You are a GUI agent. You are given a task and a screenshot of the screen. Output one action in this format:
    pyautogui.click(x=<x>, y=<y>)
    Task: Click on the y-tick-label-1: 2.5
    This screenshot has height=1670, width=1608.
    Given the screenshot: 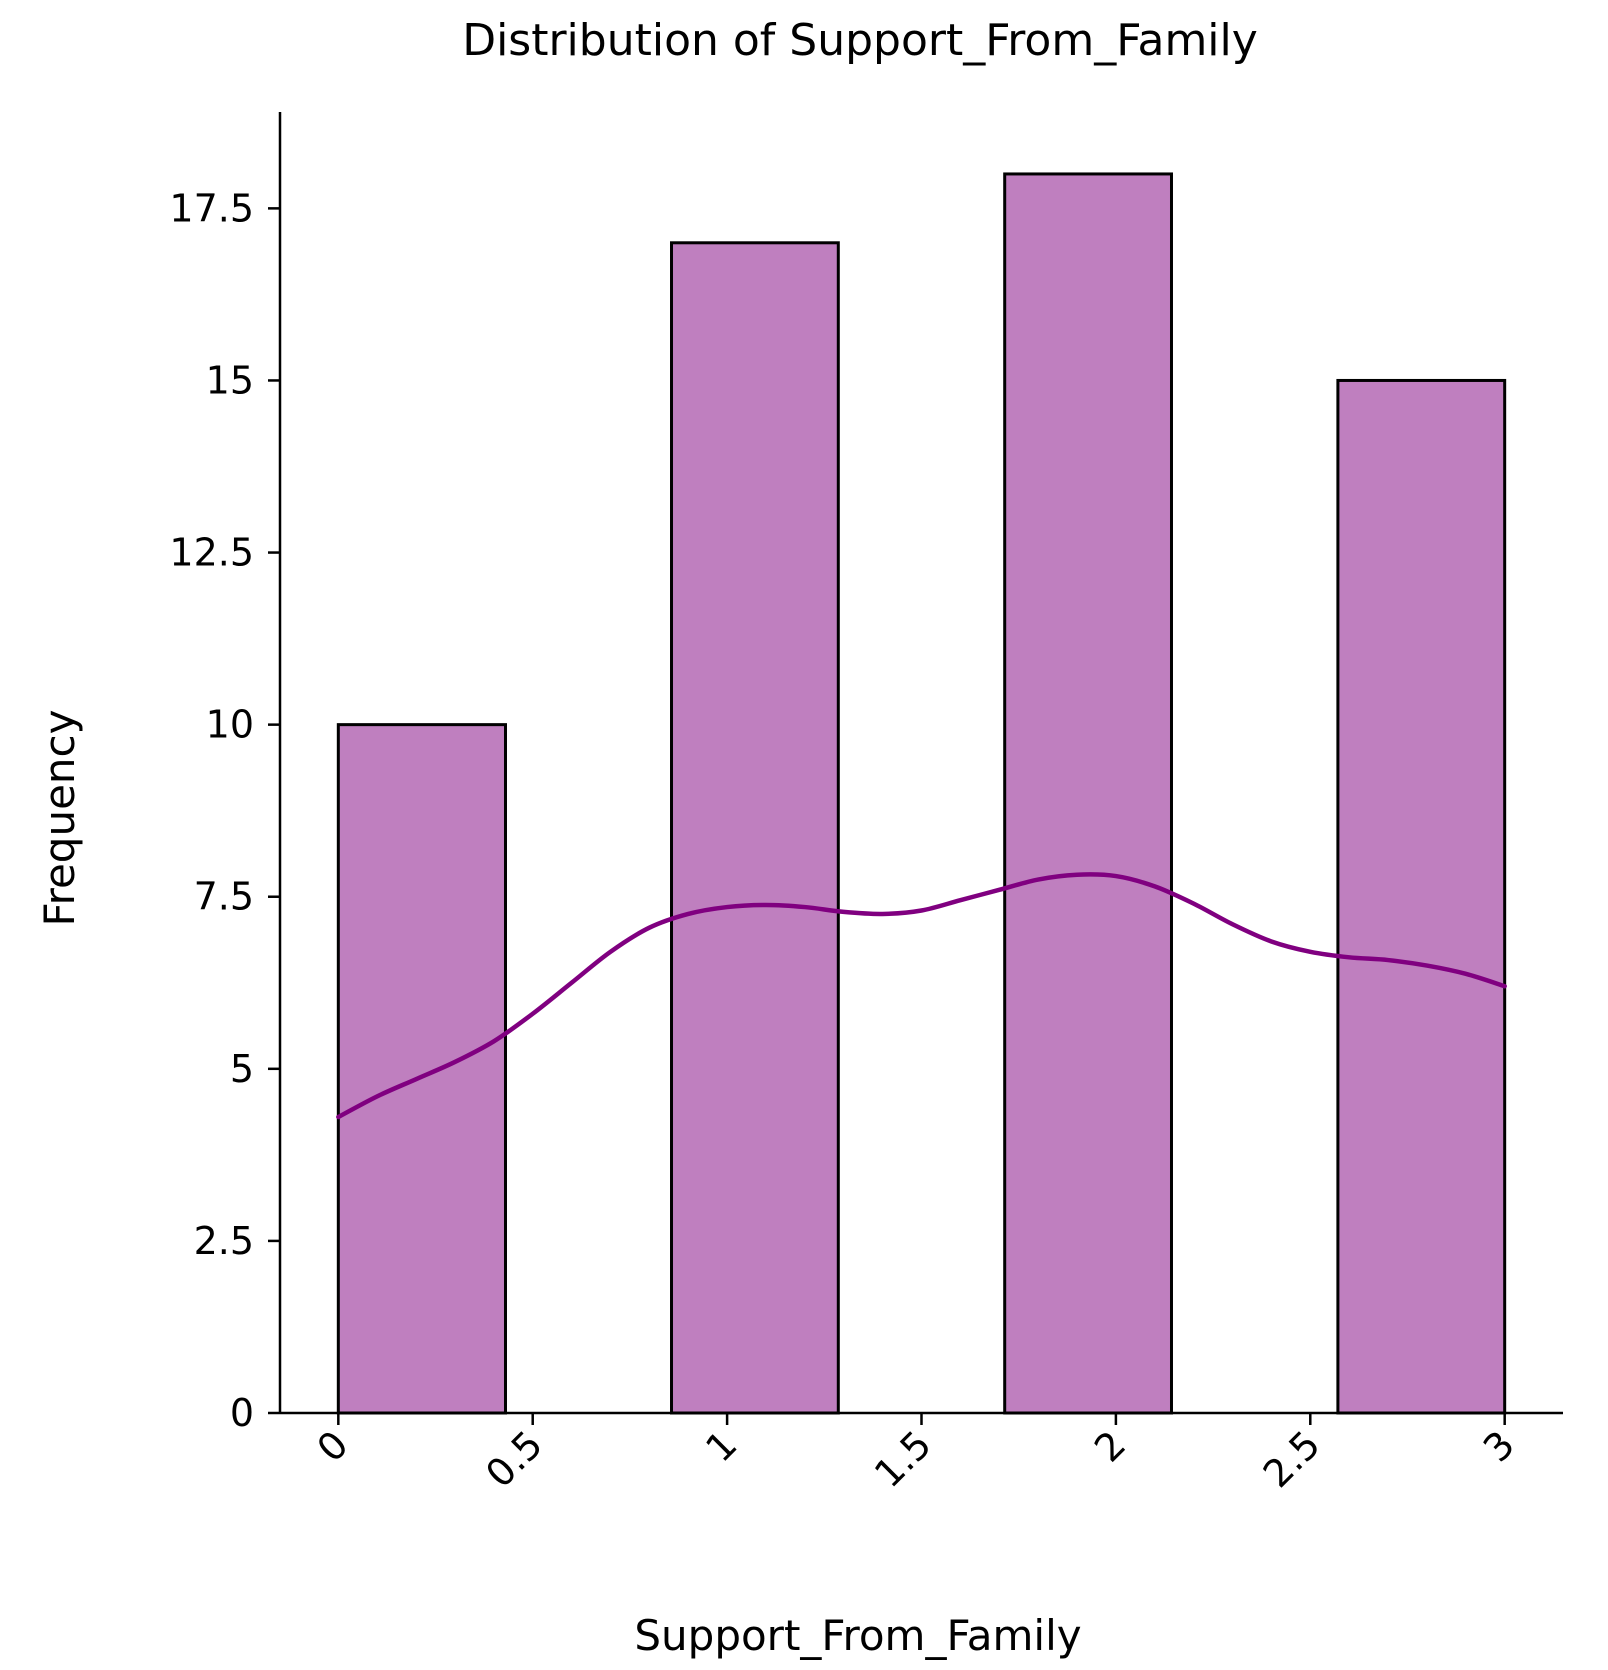 What is the action you would take?
    pyautogui.click(x=224, y=1241)
    